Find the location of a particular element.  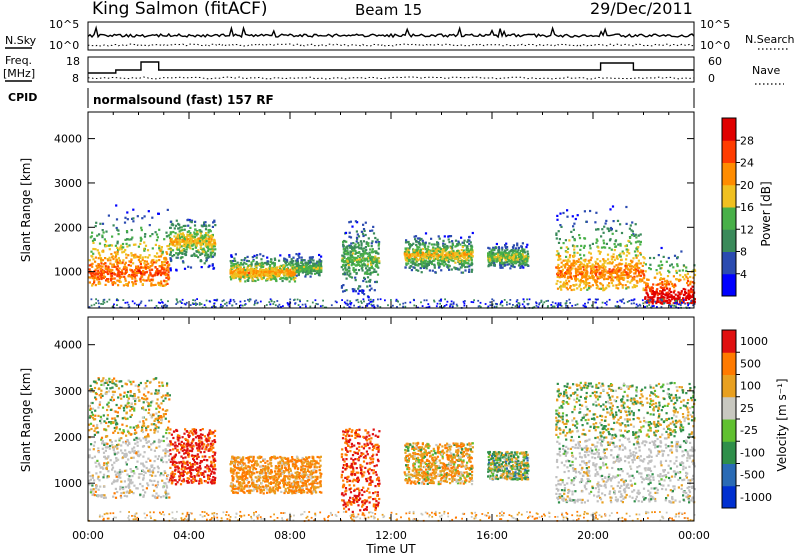

nsky-series-line is located at coordinates (391, 32).